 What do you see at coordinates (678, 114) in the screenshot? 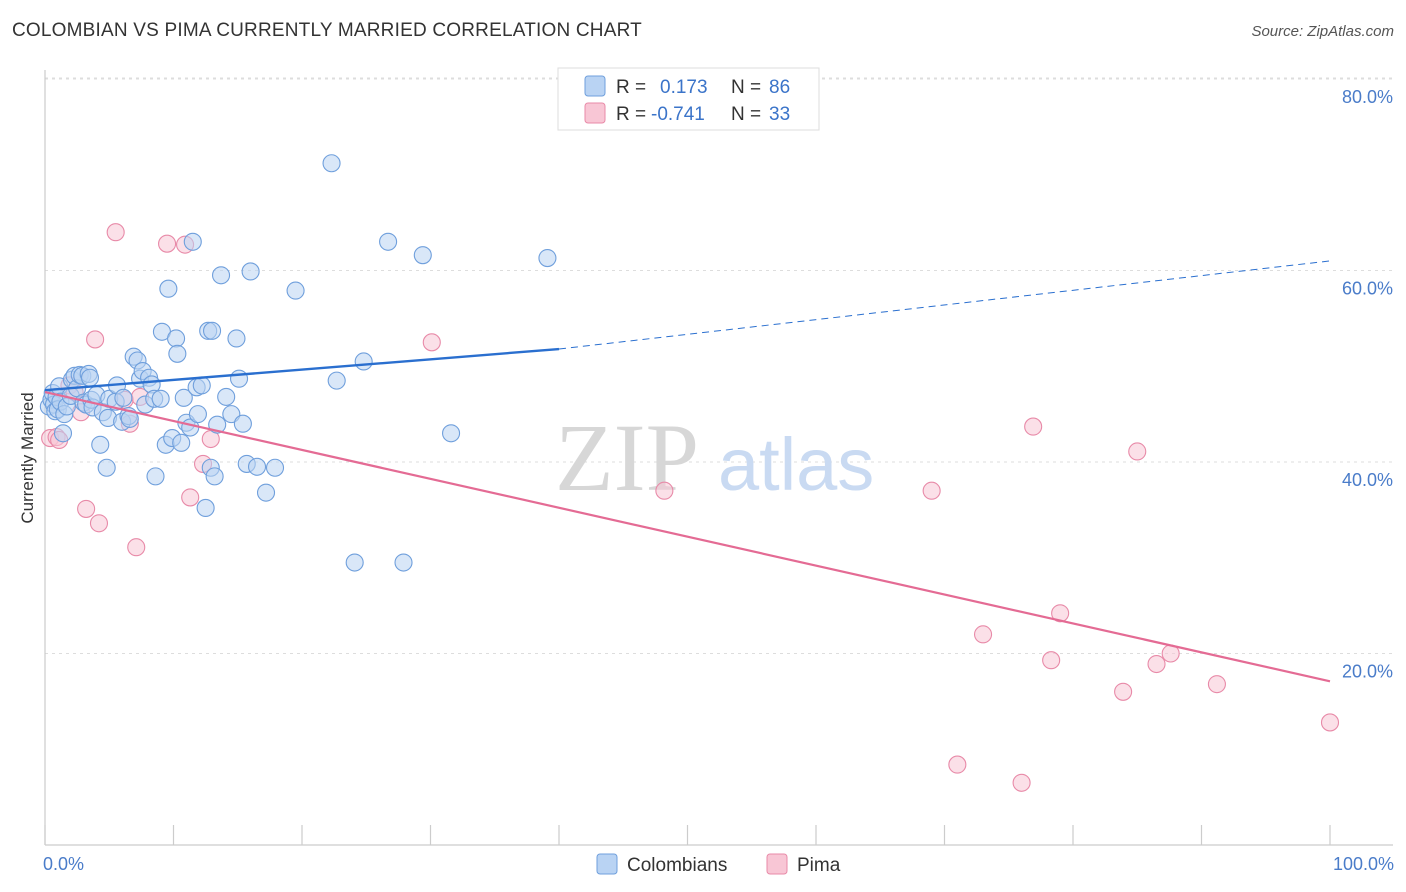
I see `pima-r-value: -0.741` at bounding box center [678, 114].